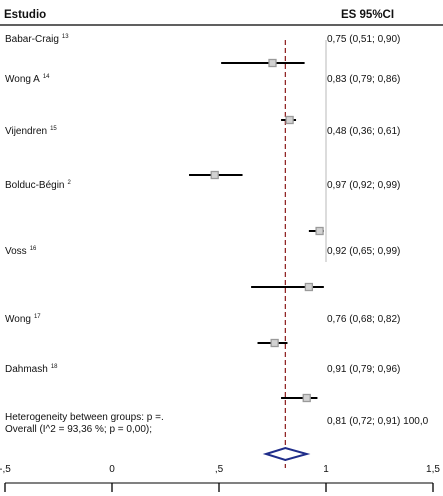 The height and width of the screenshot is (496, 443). Describe the element at coordinates (21, 251) in the screenshot. I see `study-label-5: Voss 16` at that location.